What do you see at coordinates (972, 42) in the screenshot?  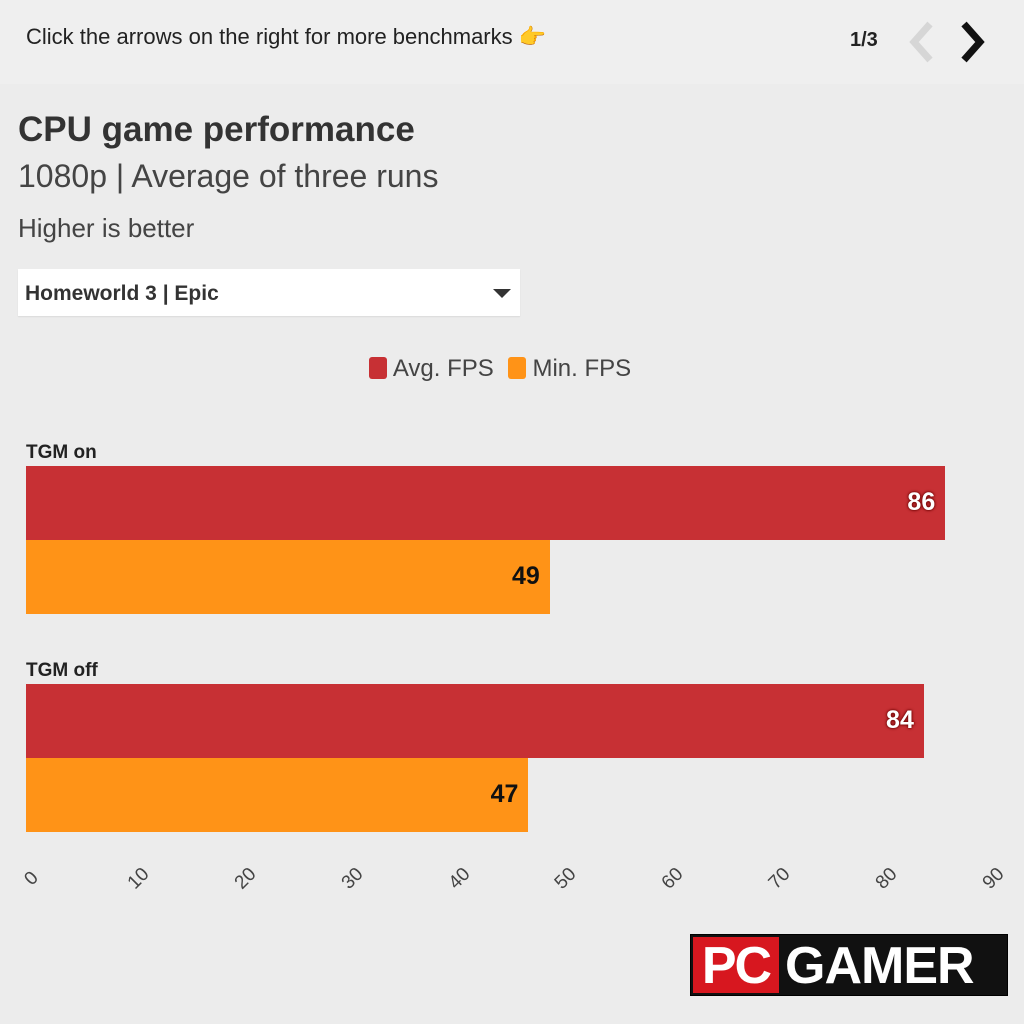 I see `next-arrow-icon` at bounding box center [972, 42].